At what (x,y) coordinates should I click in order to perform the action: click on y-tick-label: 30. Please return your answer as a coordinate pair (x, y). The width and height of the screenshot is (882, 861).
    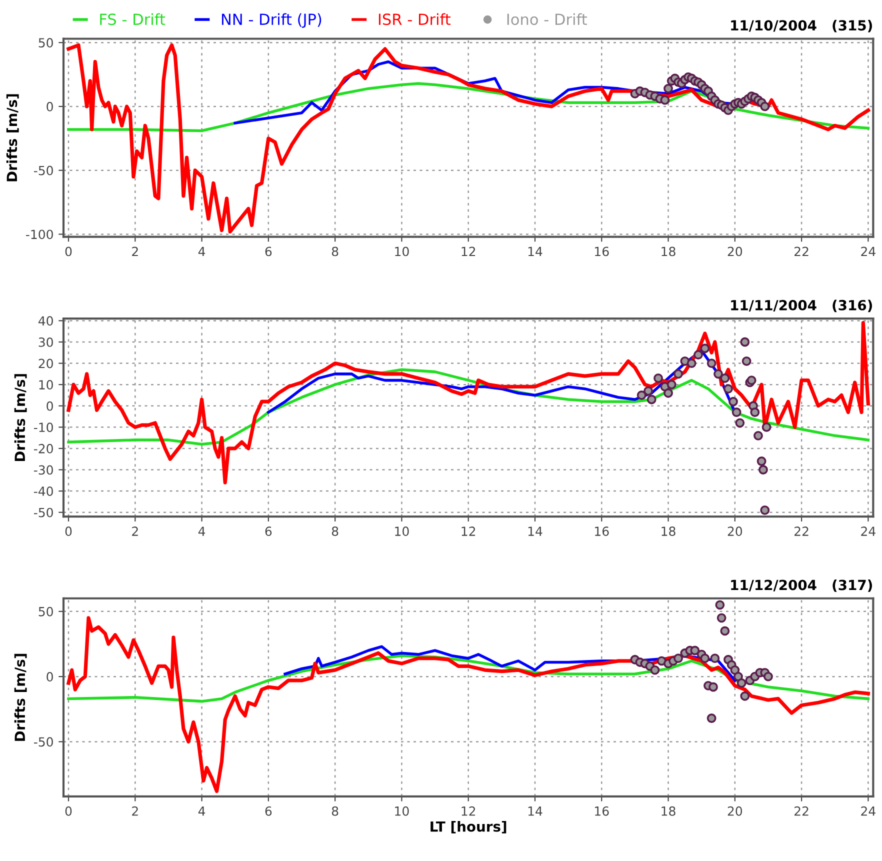
    Looking at the image, I should click on (45, 342).